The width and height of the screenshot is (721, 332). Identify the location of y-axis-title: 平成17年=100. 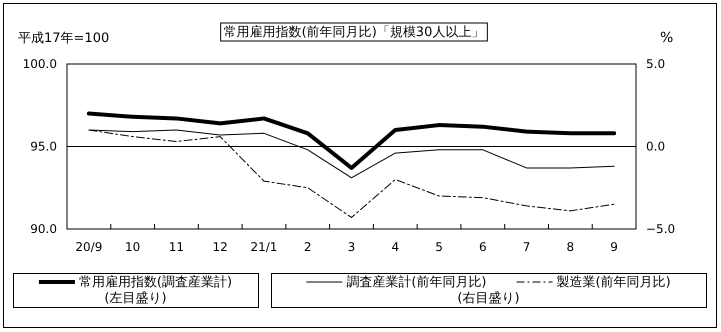
(64, 38).